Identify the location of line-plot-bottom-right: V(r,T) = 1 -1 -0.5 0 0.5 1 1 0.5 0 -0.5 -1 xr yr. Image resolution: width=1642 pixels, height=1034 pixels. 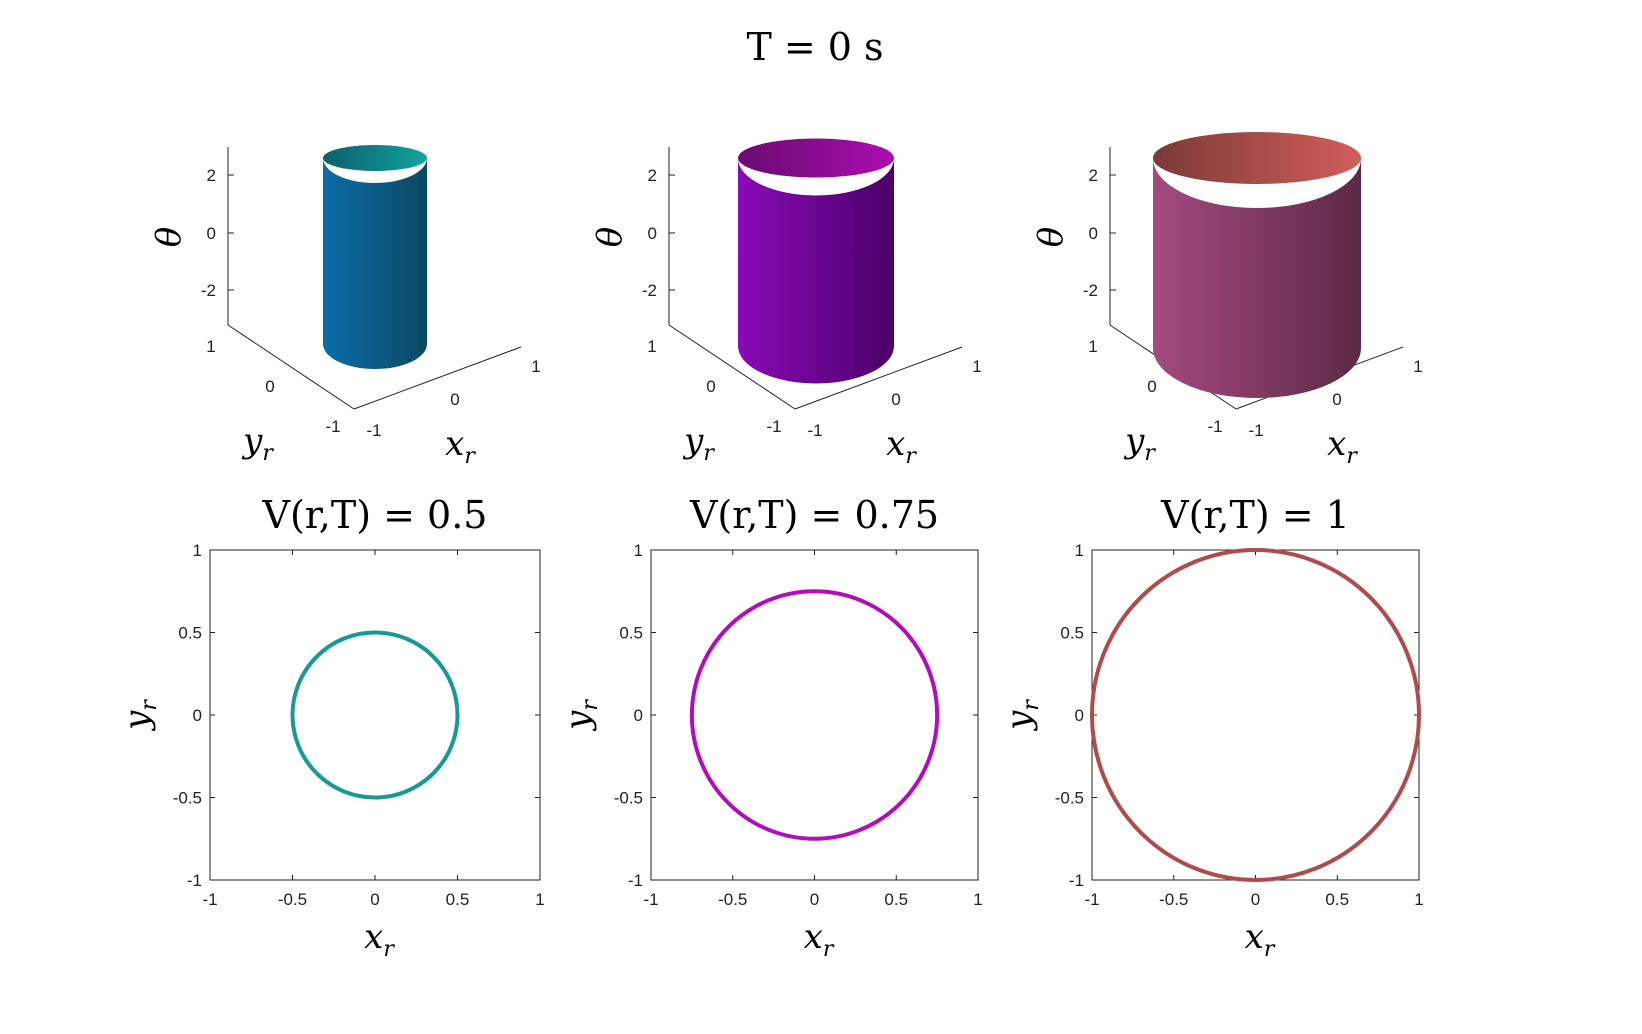
(1211, 727).